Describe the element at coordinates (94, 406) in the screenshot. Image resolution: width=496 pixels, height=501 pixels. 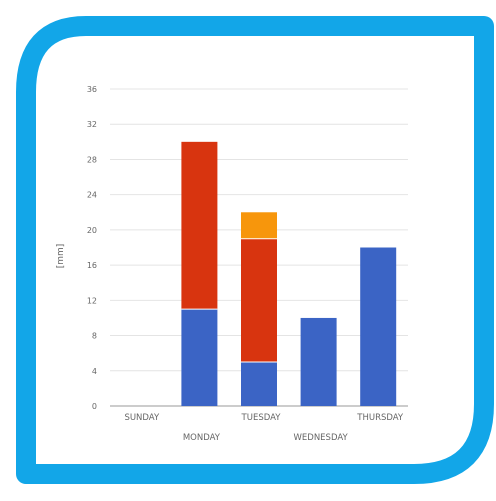
I see `y-tick-label: 0` at that location.